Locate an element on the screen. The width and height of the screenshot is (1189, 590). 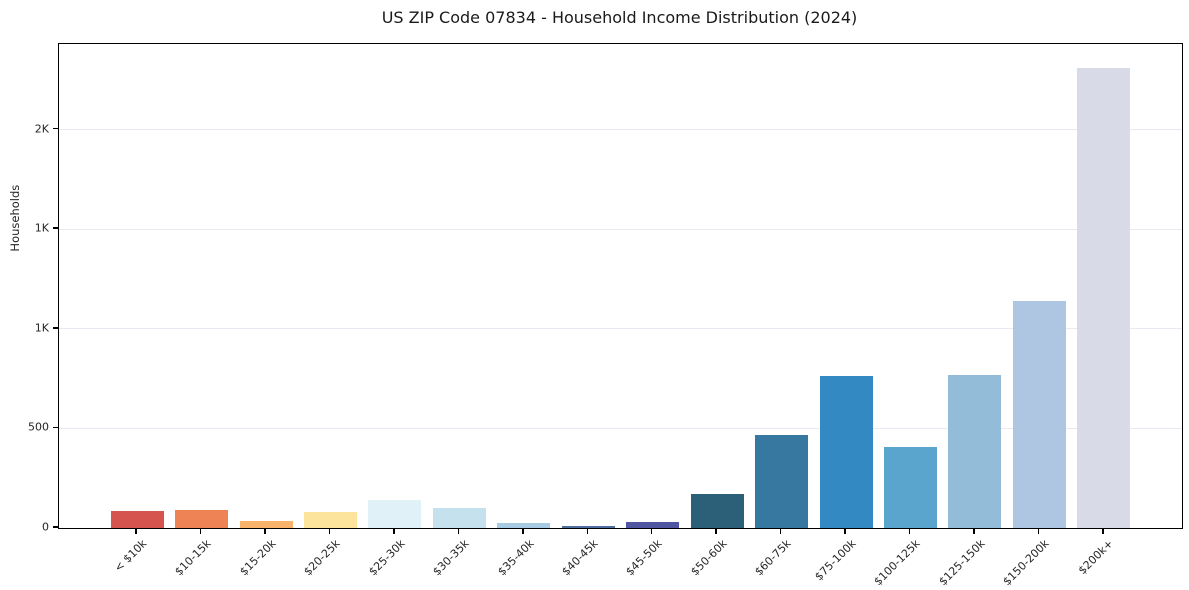
x-tick-label-8: $45-50k is located at coordinates (644, 558).